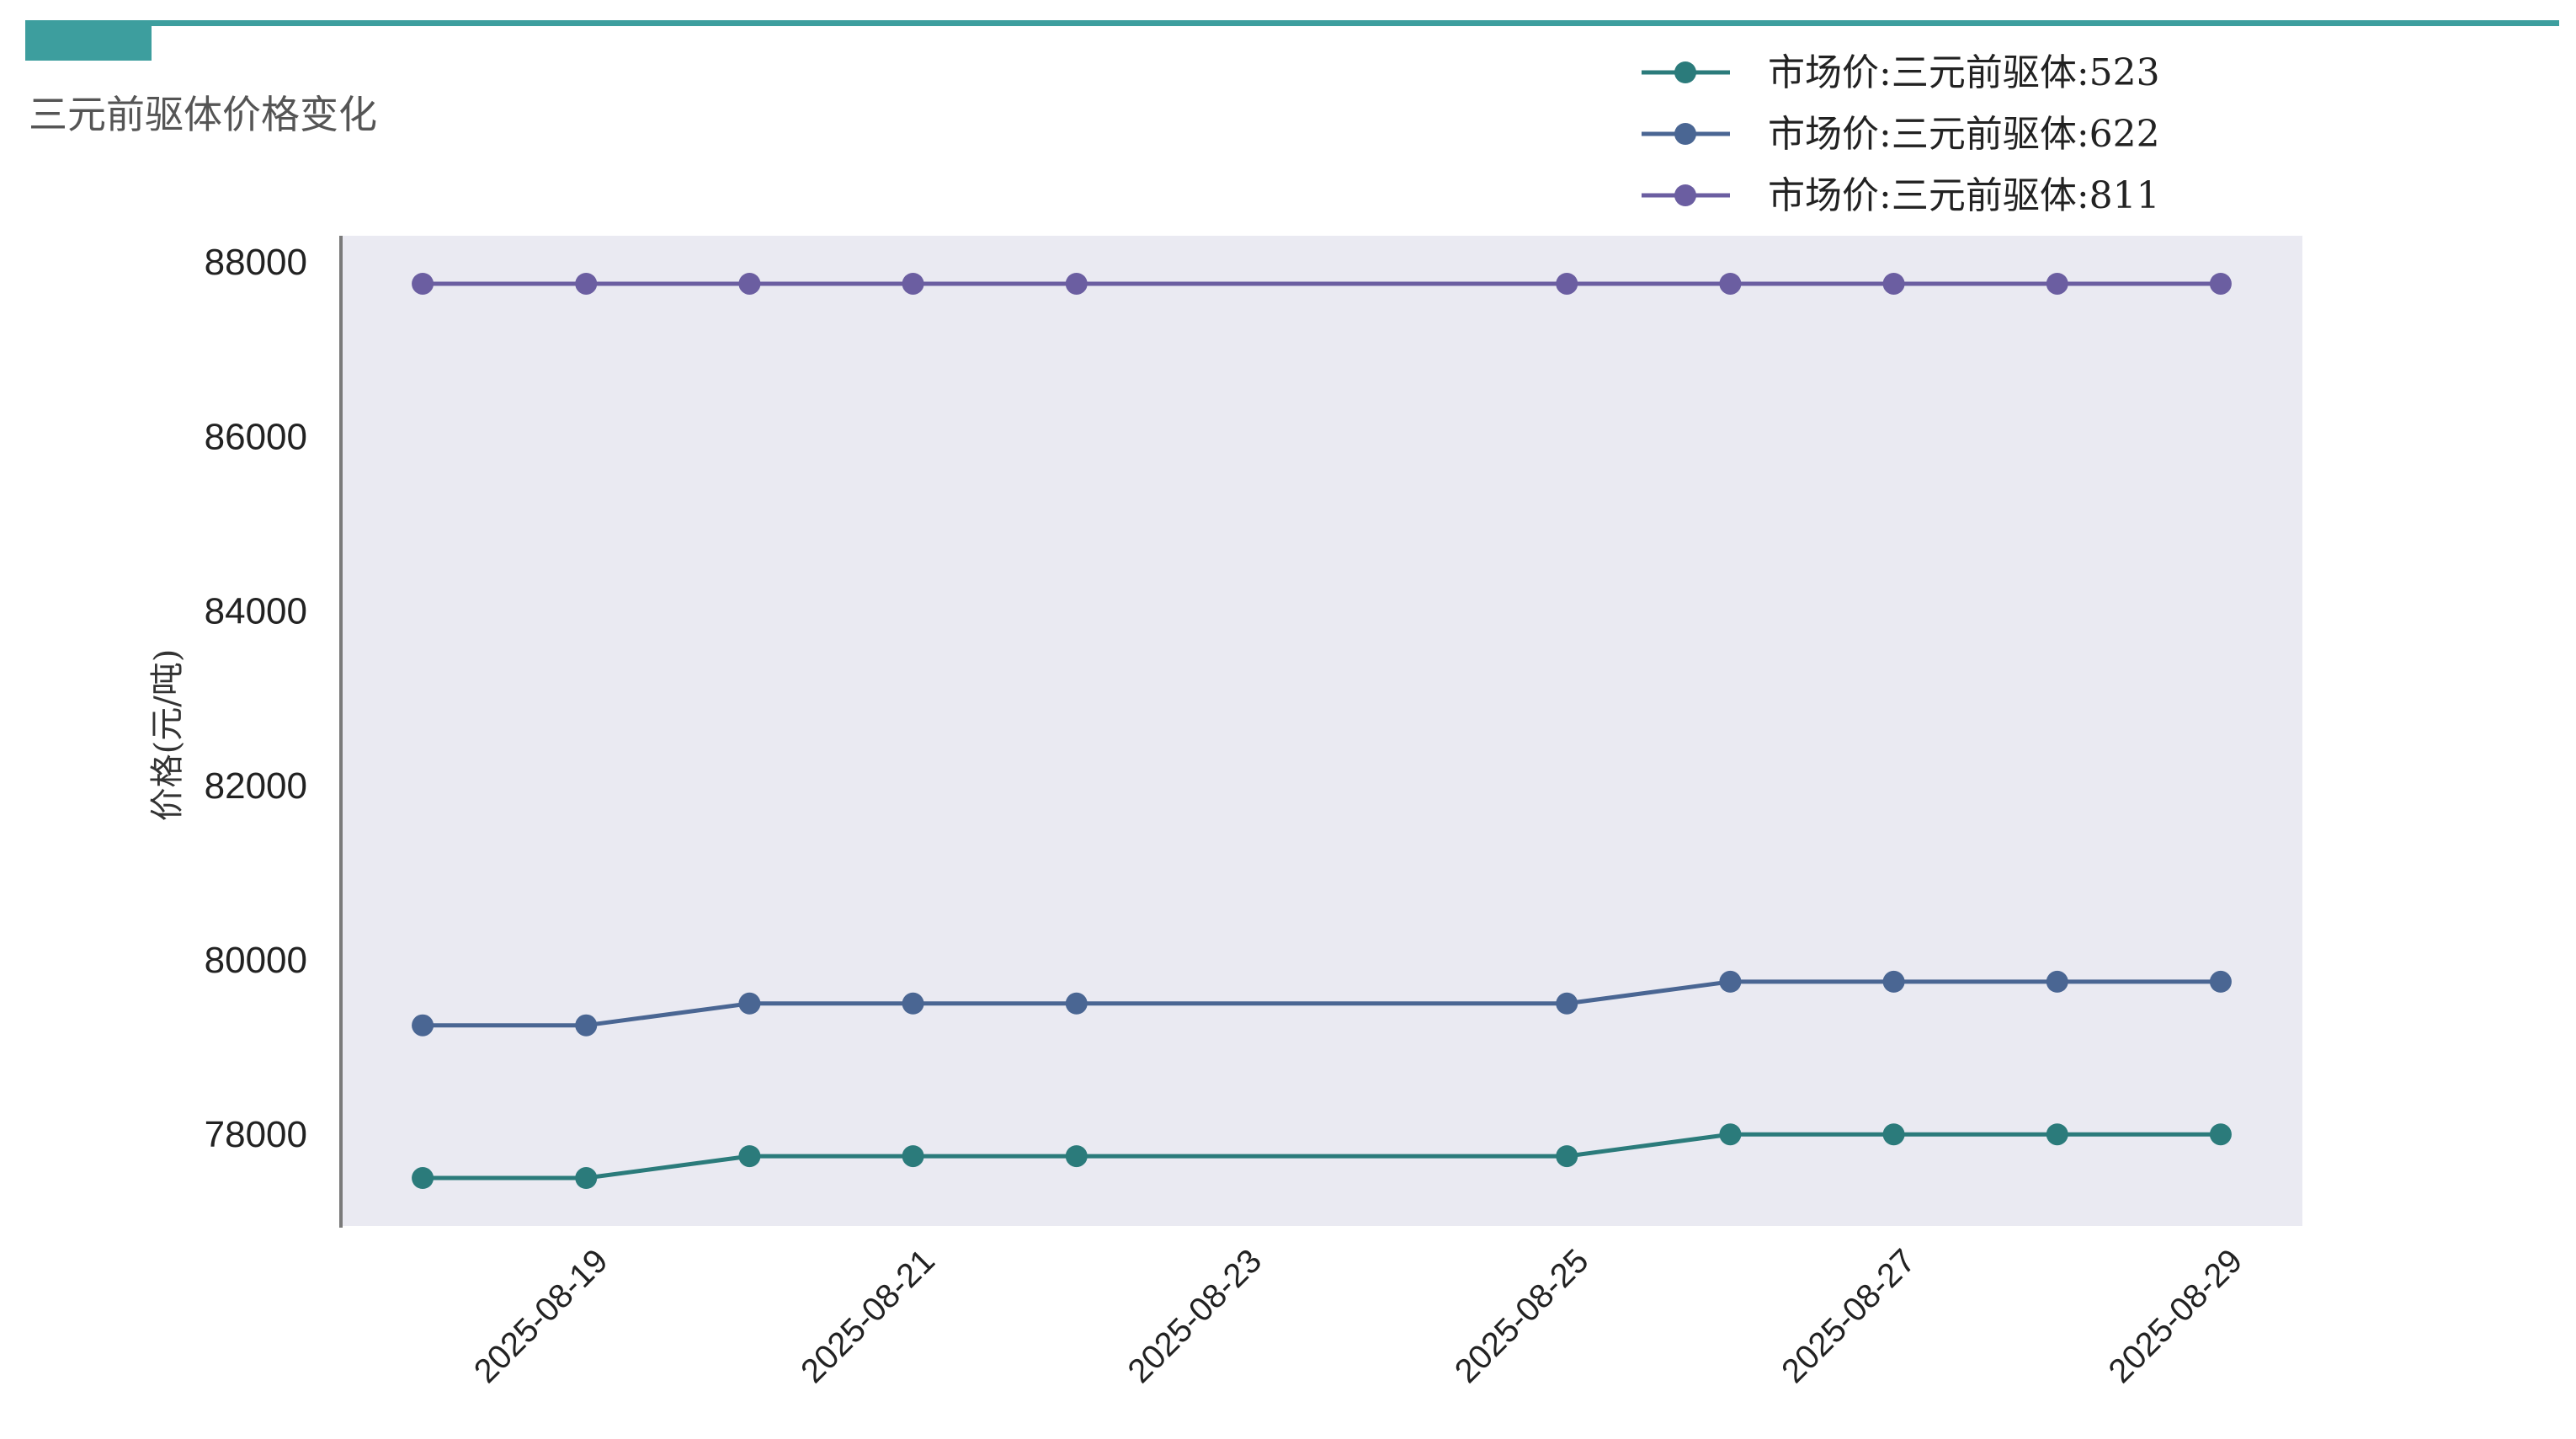 The height and width of the screenshot is (1439, 2576). What do you see at coordinates (256, 611) in the screenshot?
I see `y-tick-label: 84000` at bounding box center [256, 611].